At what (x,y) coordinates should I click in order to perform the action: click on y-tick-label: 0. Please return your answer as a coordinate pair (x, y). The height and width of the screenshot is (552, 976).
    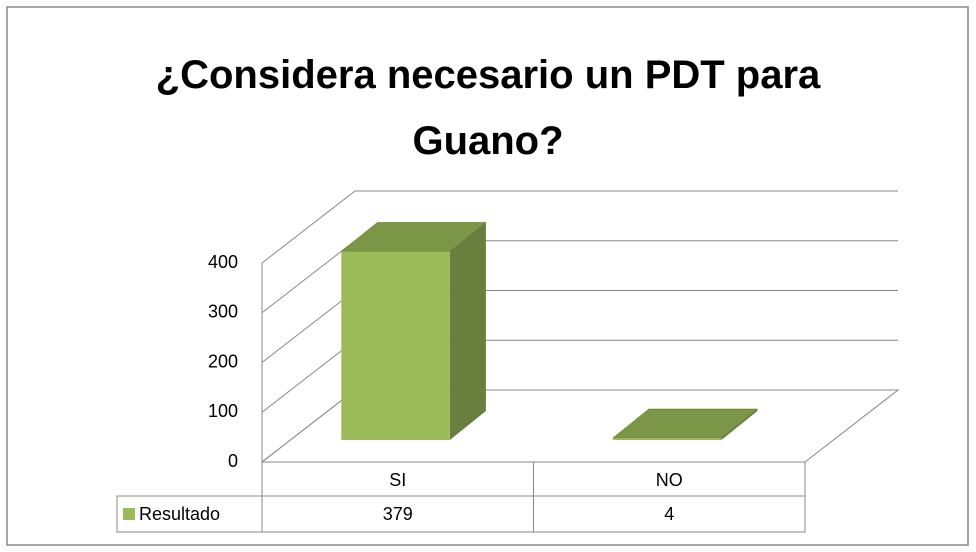
    Looking at the image, I should click on (233, 461).